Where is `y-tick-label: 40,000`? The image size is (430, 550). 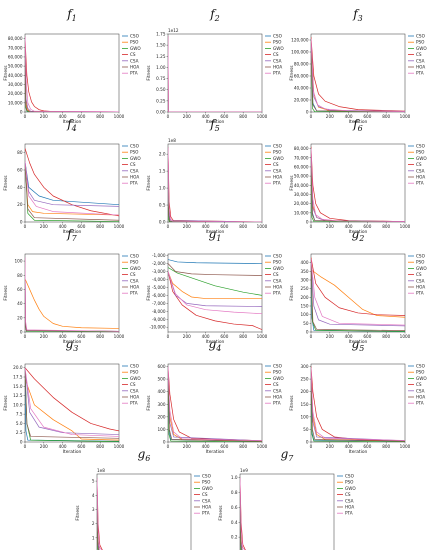 y-tick-label: 40,000 is located at coordinates (15, 75).